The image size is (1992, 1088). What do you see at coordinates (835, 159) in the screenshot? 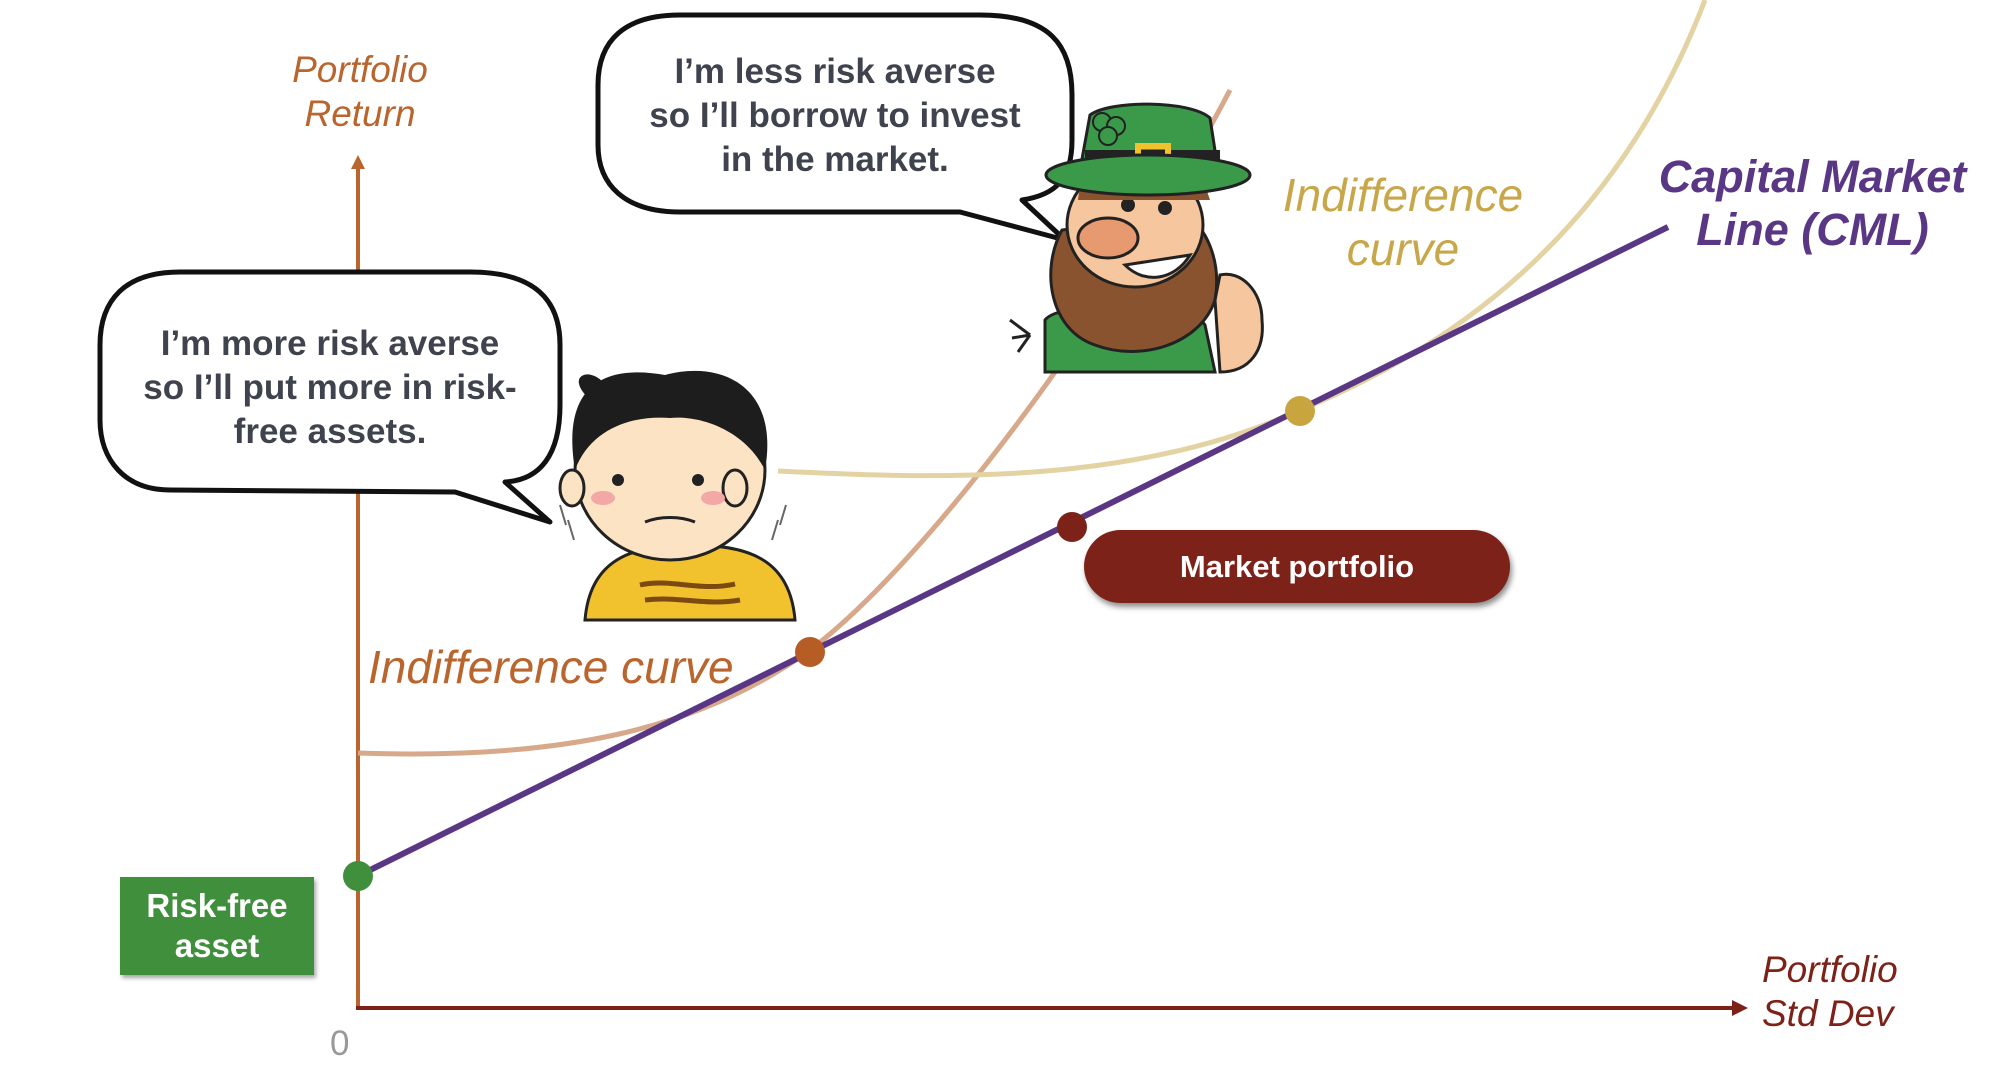
I see `bubble-line: in the market.` at bounding box center [835, 159].